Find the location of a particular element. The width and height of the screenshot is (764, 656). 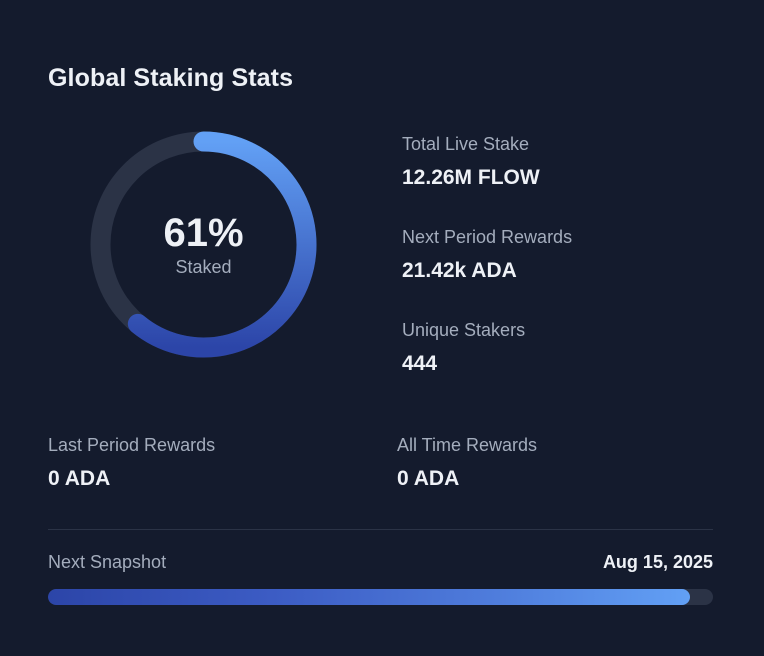

snapshot-progress-bar is located at coordinates (380, 597).